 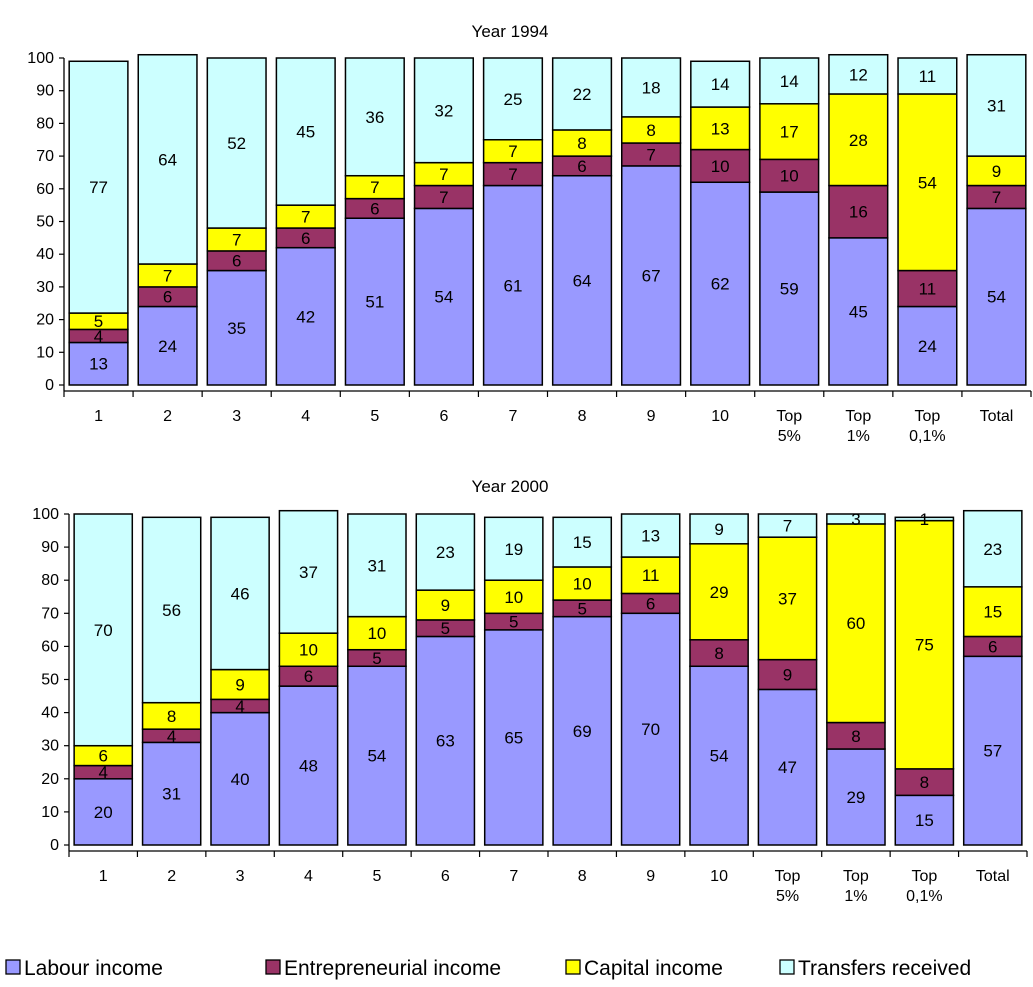 I want to click on x-tick-label: 1, so click(x=98, y=416).